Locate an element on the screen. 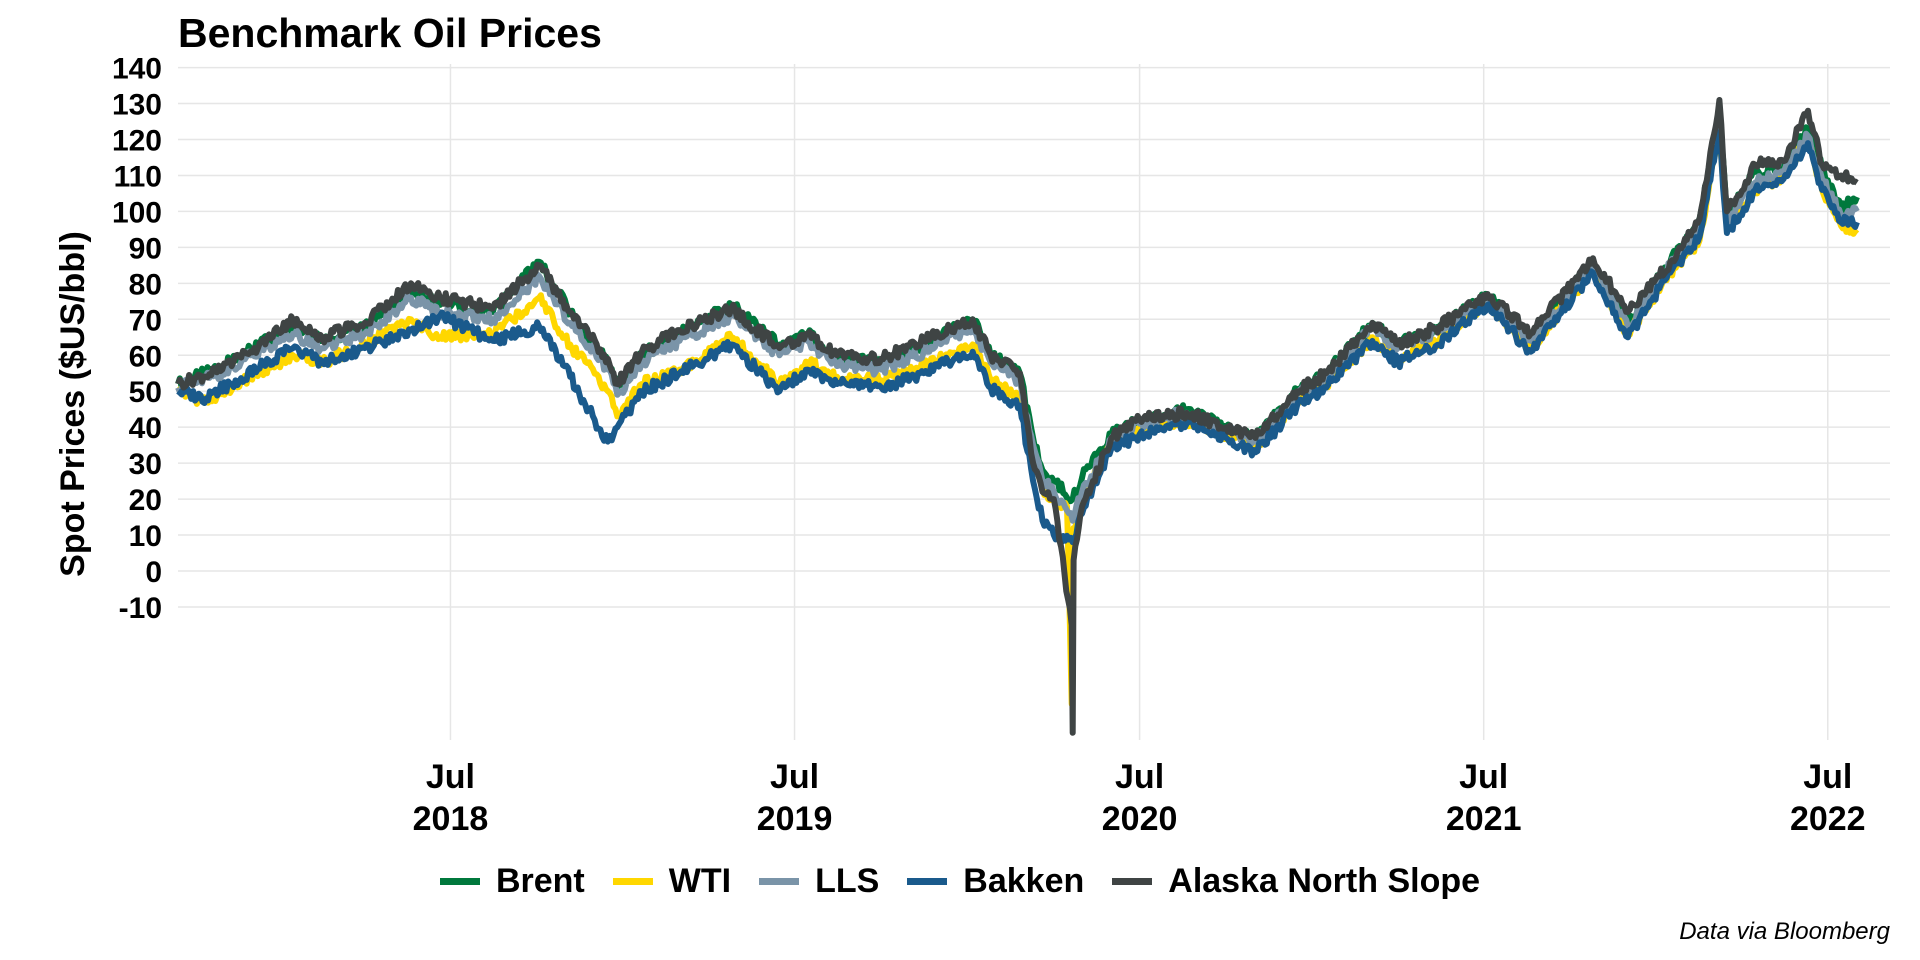  legend-label: Bakken is located at coordinates (1024, 881).